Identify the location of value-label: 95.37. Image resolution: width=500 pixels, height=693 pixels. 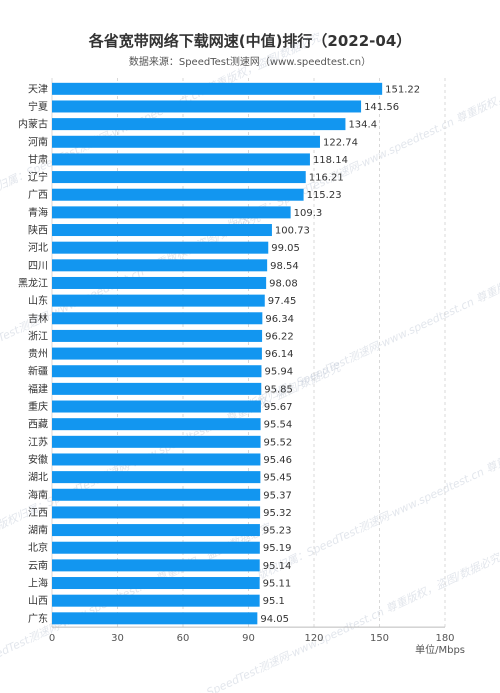
(277, 495).